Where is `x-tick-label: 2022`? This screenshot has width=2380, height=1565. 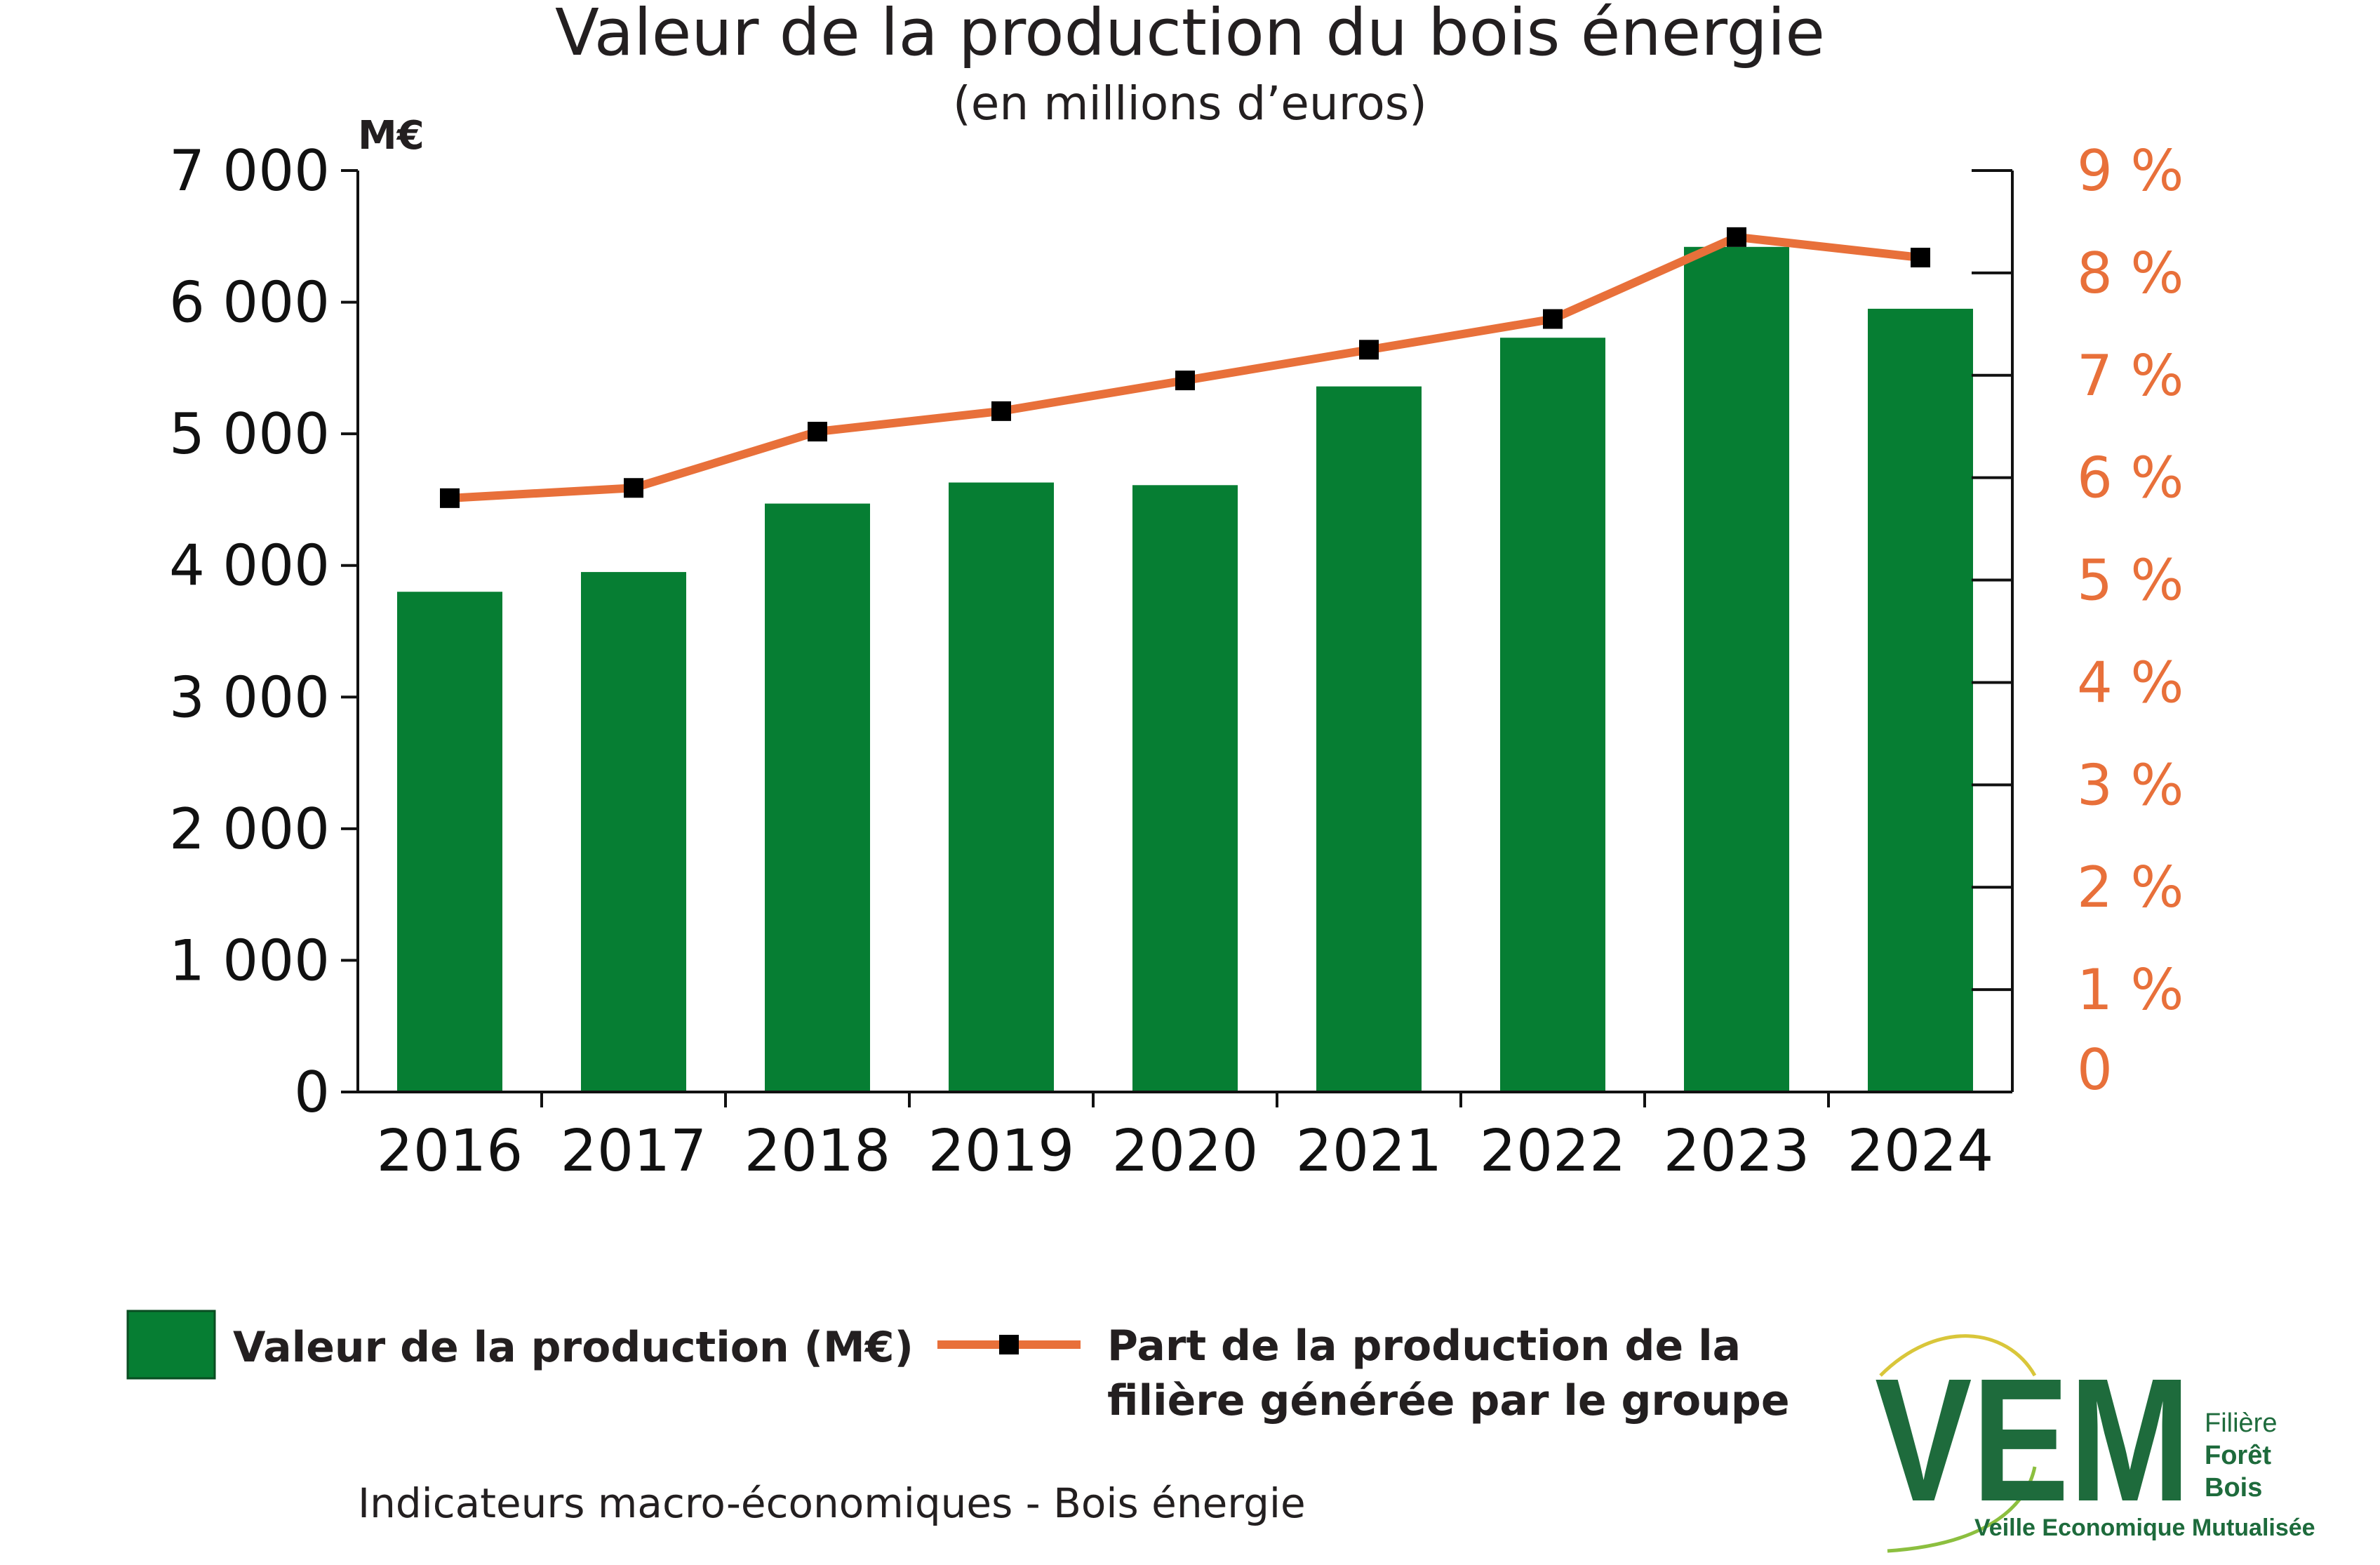 x-tick-label: 2022 is located at coordinates (1553, 1152).